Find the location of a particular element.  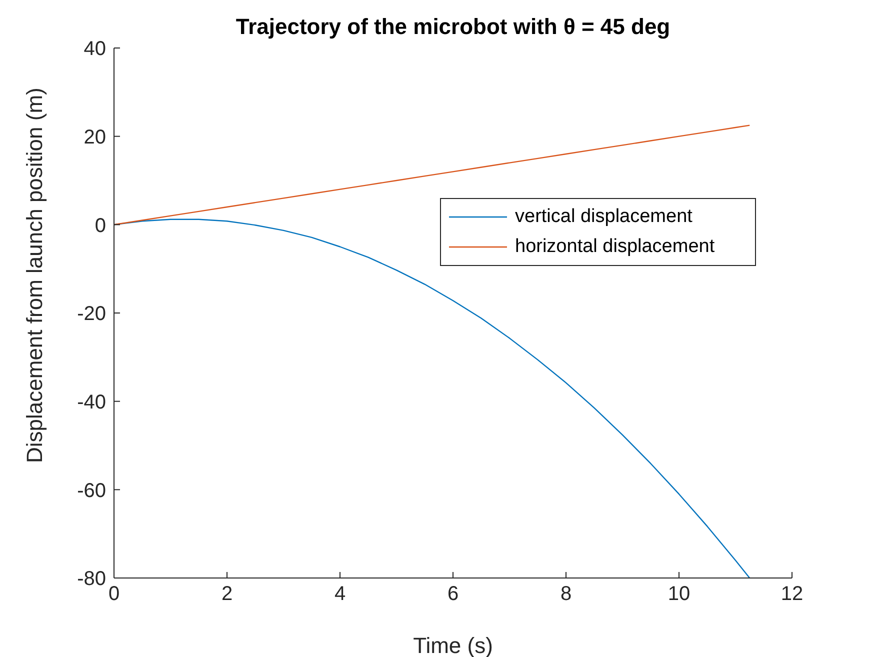

x-tick-label: 2 is located at coordinates (227, 594).